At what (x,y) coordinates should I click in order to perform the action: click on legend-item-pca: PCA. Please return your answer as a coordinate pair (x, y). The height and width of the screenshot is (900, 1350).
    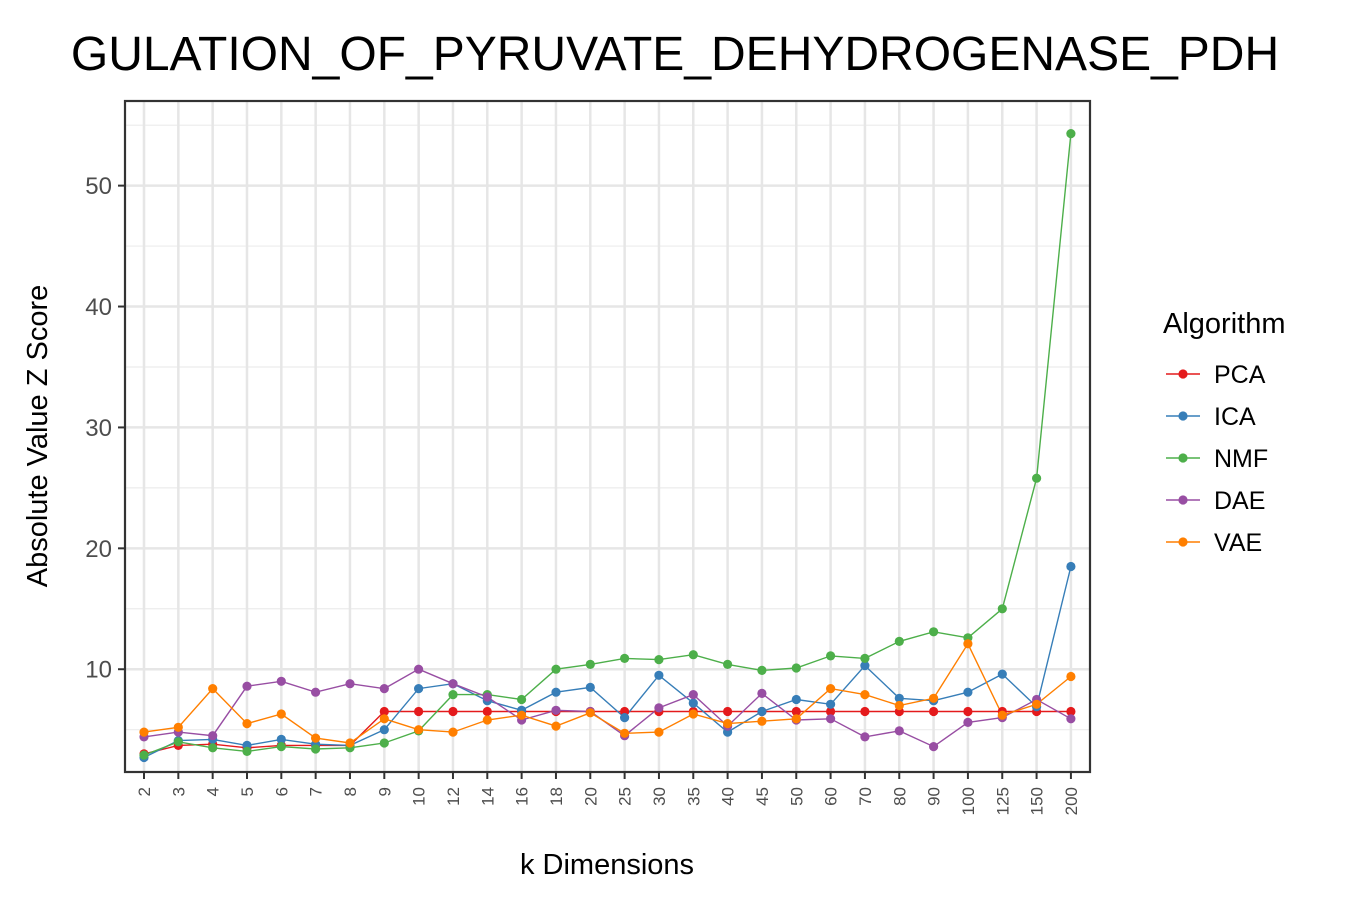
    Looking at the image, I should click on (1216, 375).